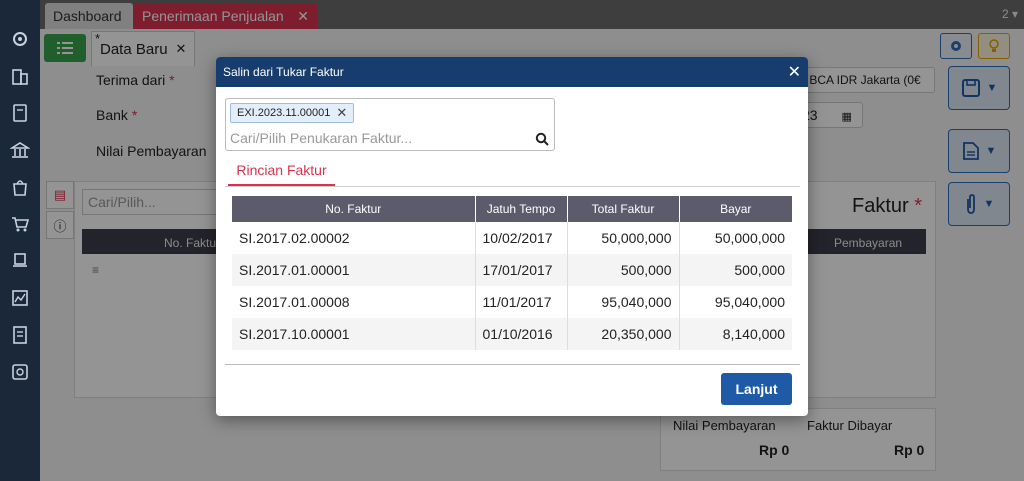 This screenshot has height=481, width=1024. What do you see at coordinates (284, 113) in the screenshot?
I see `chip-label: EXI.2023.11.00001` at bounding box center [284, 113].